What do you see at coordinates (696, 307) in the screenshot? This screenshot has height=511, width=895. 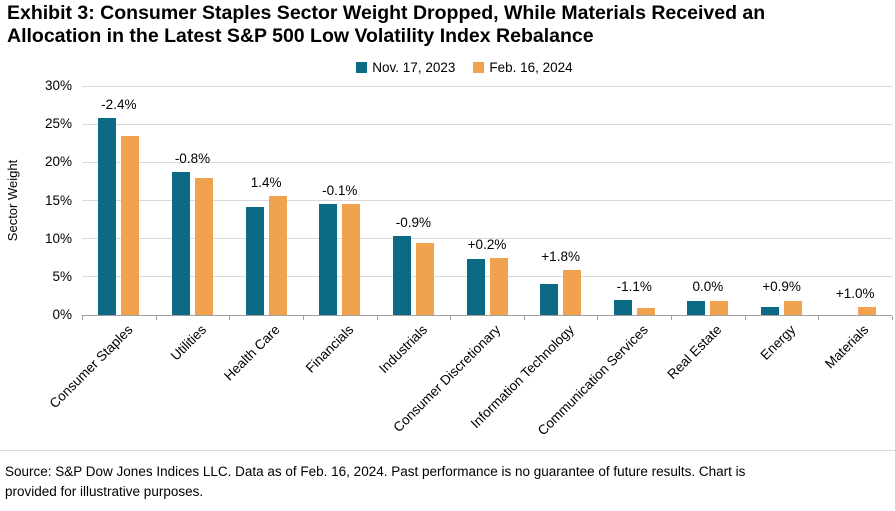 I see `bar-real-estate-nov-17-2023` at bounding box center [696, 307].